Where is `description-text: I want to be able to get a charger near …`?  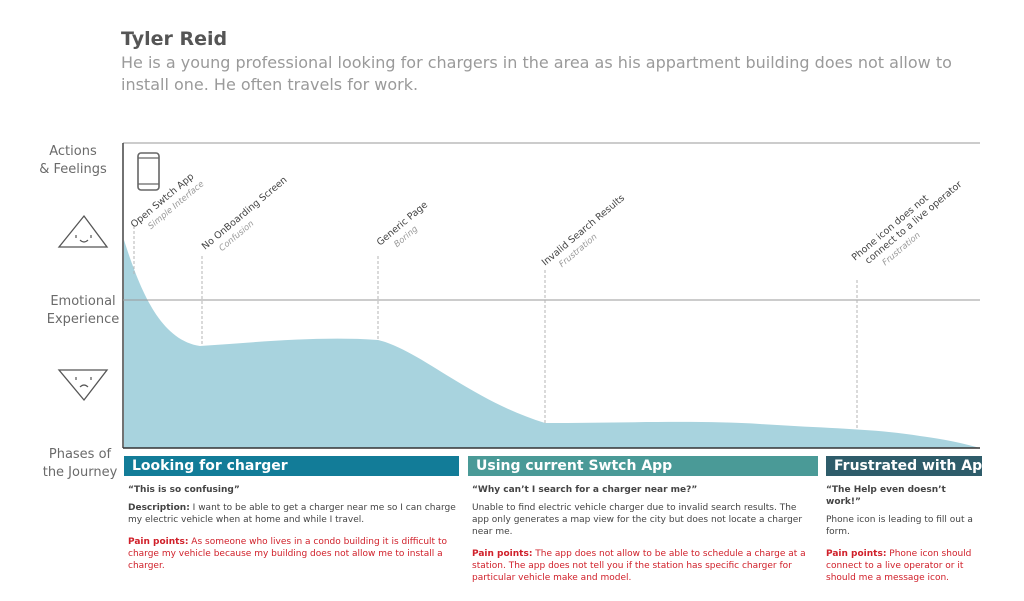
description-text: I want to be able to get a charger near … is located at coordinates (292, 514).